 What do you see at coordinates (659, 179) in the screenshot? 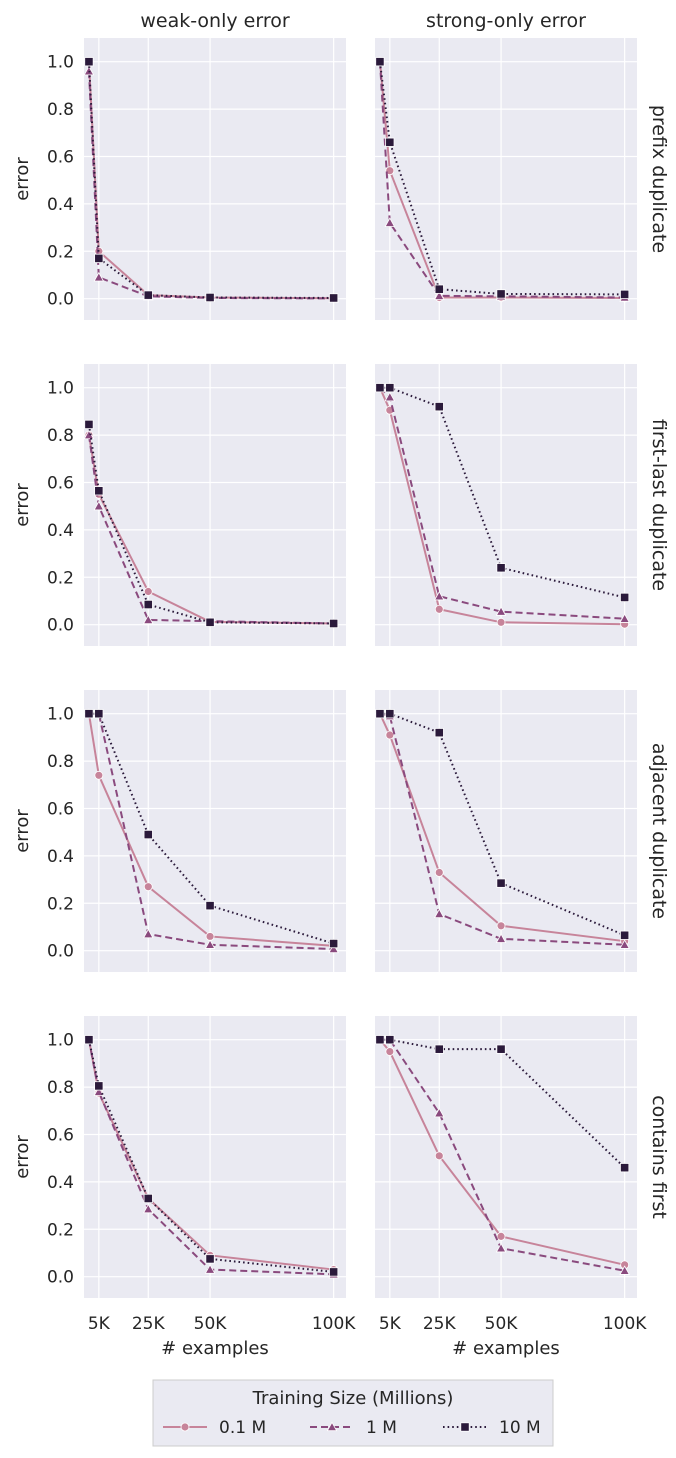
I see `row-title: prefix duplicate` at bounding box center [659, 179].